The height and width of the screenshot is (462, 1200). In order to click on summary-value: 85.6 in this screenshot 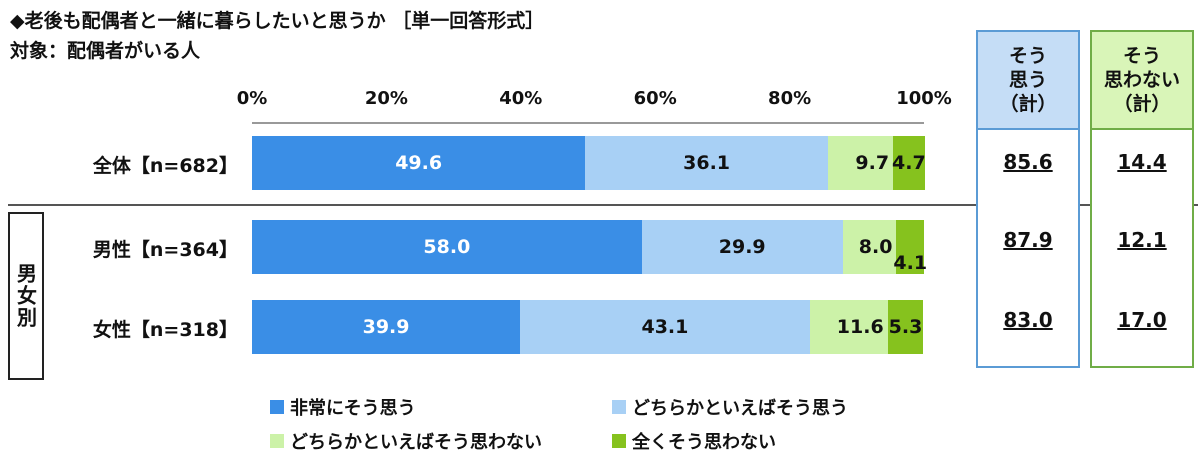, I will do `click(1028, 162)`.